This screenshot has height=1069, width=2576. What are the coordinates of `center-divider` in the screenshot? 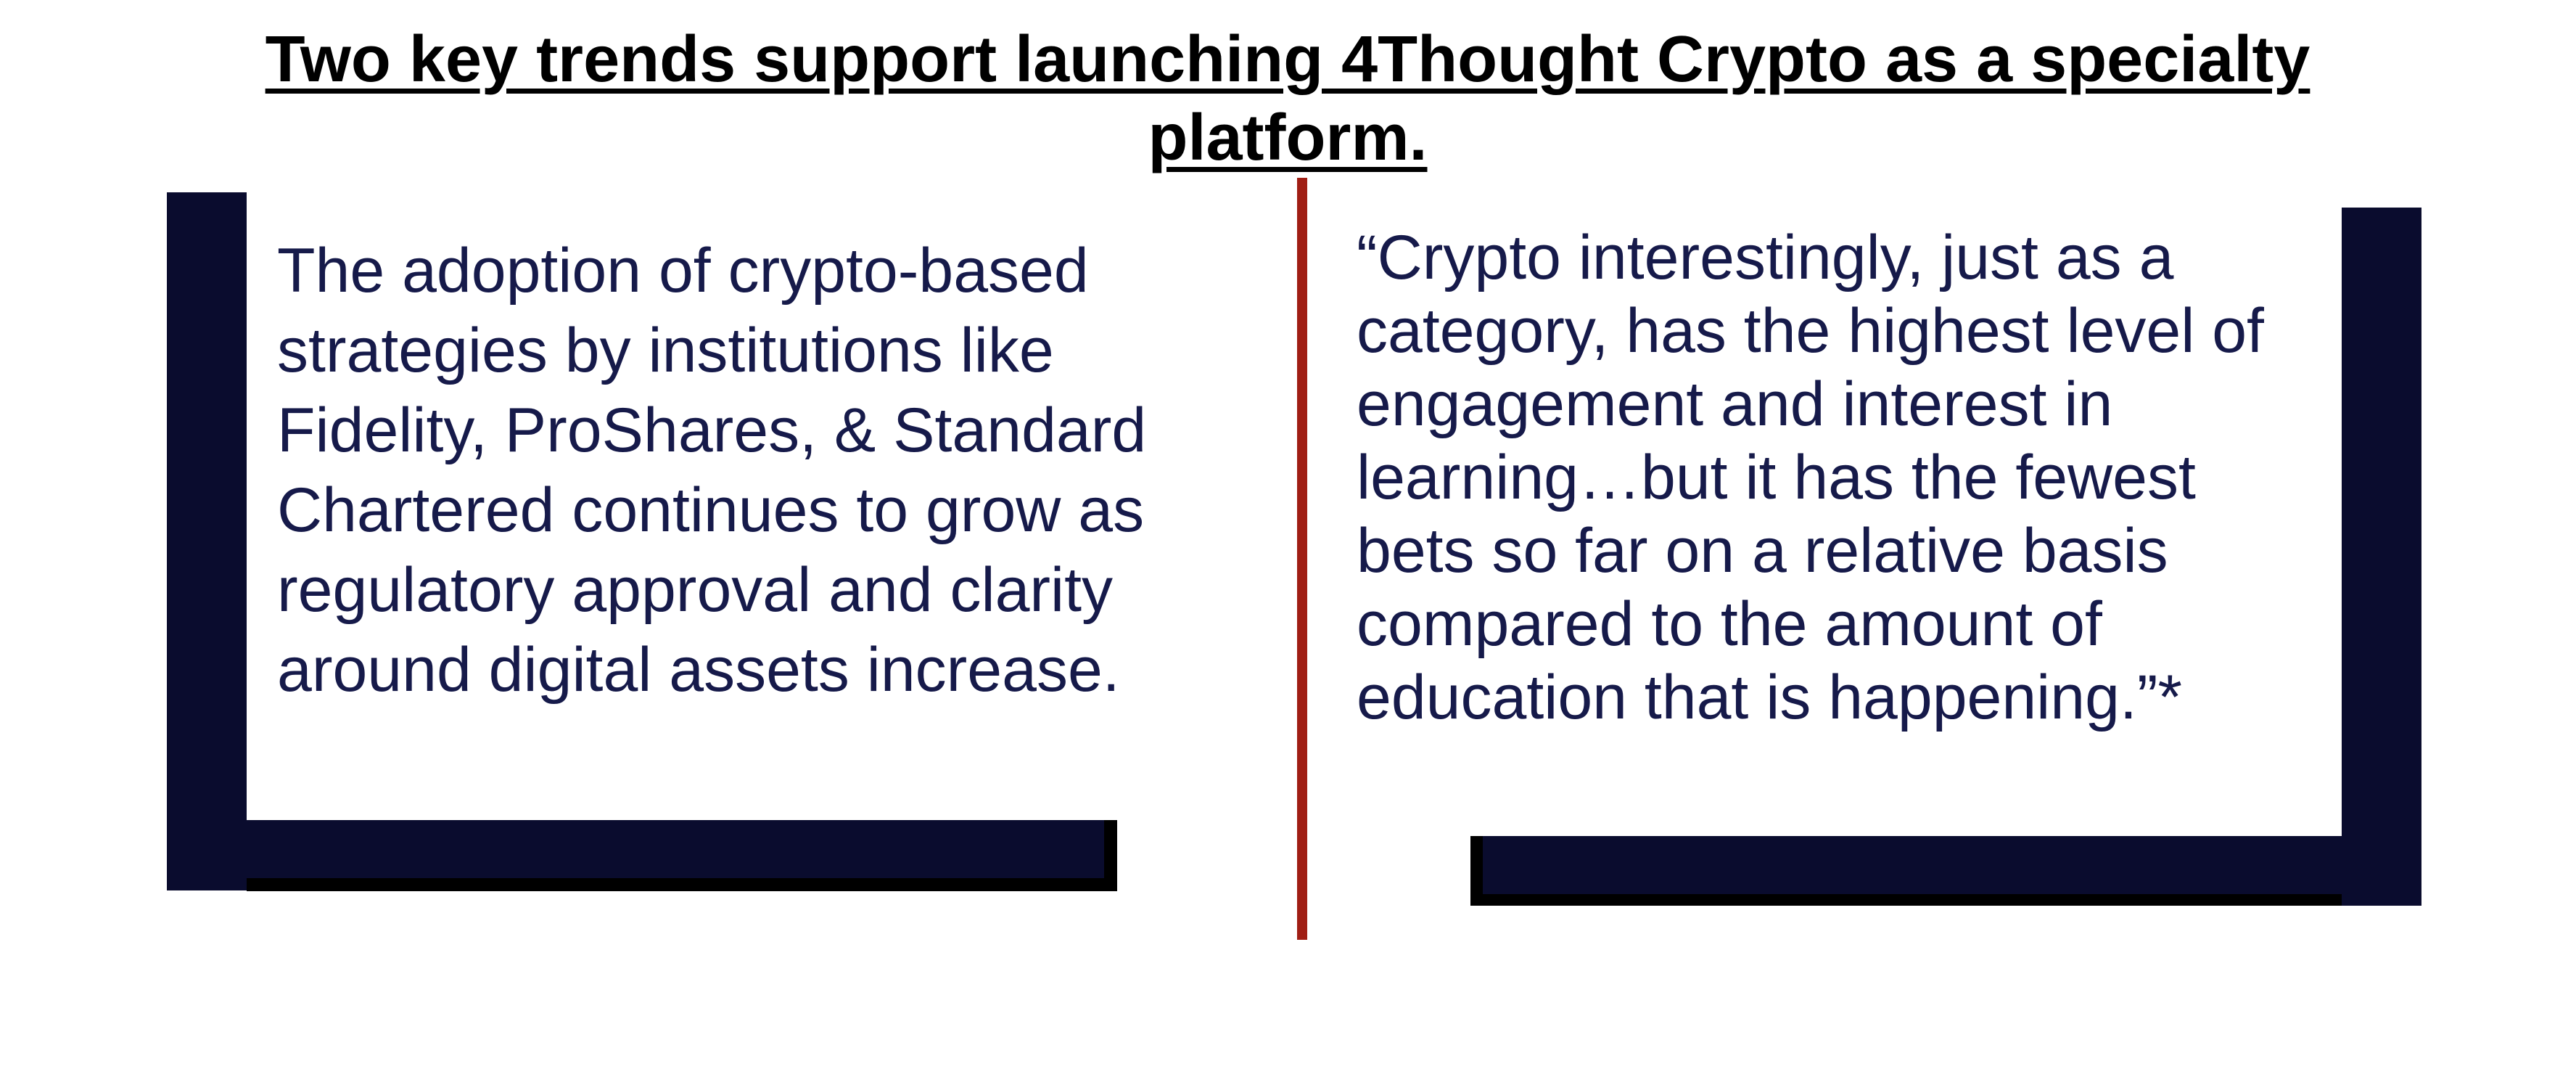 It's located at (1302, 559).